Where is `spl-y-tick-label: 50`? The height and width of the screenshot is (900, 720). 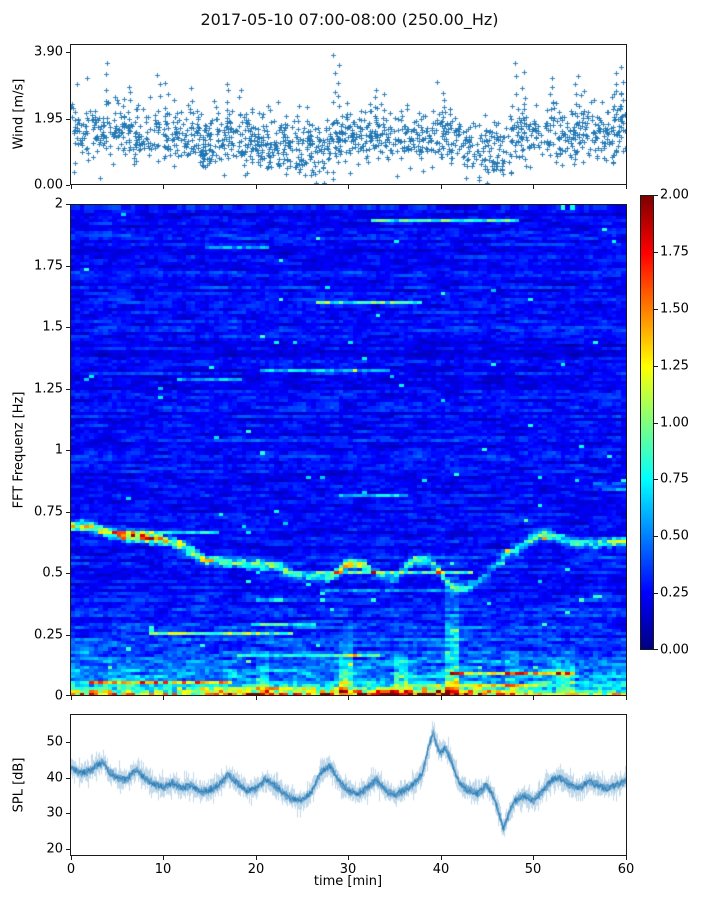
spl-y-tick-label: 50 is located at coordinates (54, 742).